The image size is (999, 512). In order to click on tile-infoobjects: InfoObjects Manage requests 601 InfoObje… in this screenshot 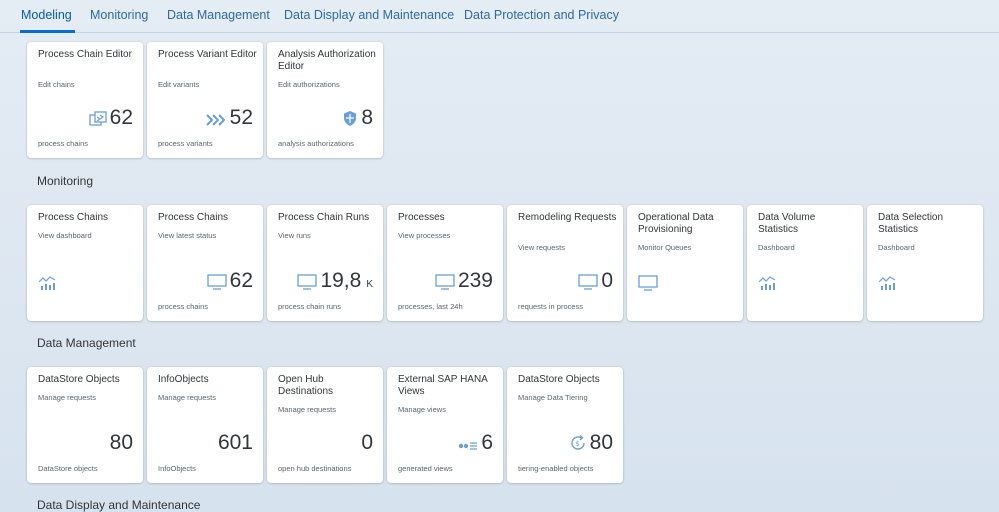, I will do `click(205, 425)`.